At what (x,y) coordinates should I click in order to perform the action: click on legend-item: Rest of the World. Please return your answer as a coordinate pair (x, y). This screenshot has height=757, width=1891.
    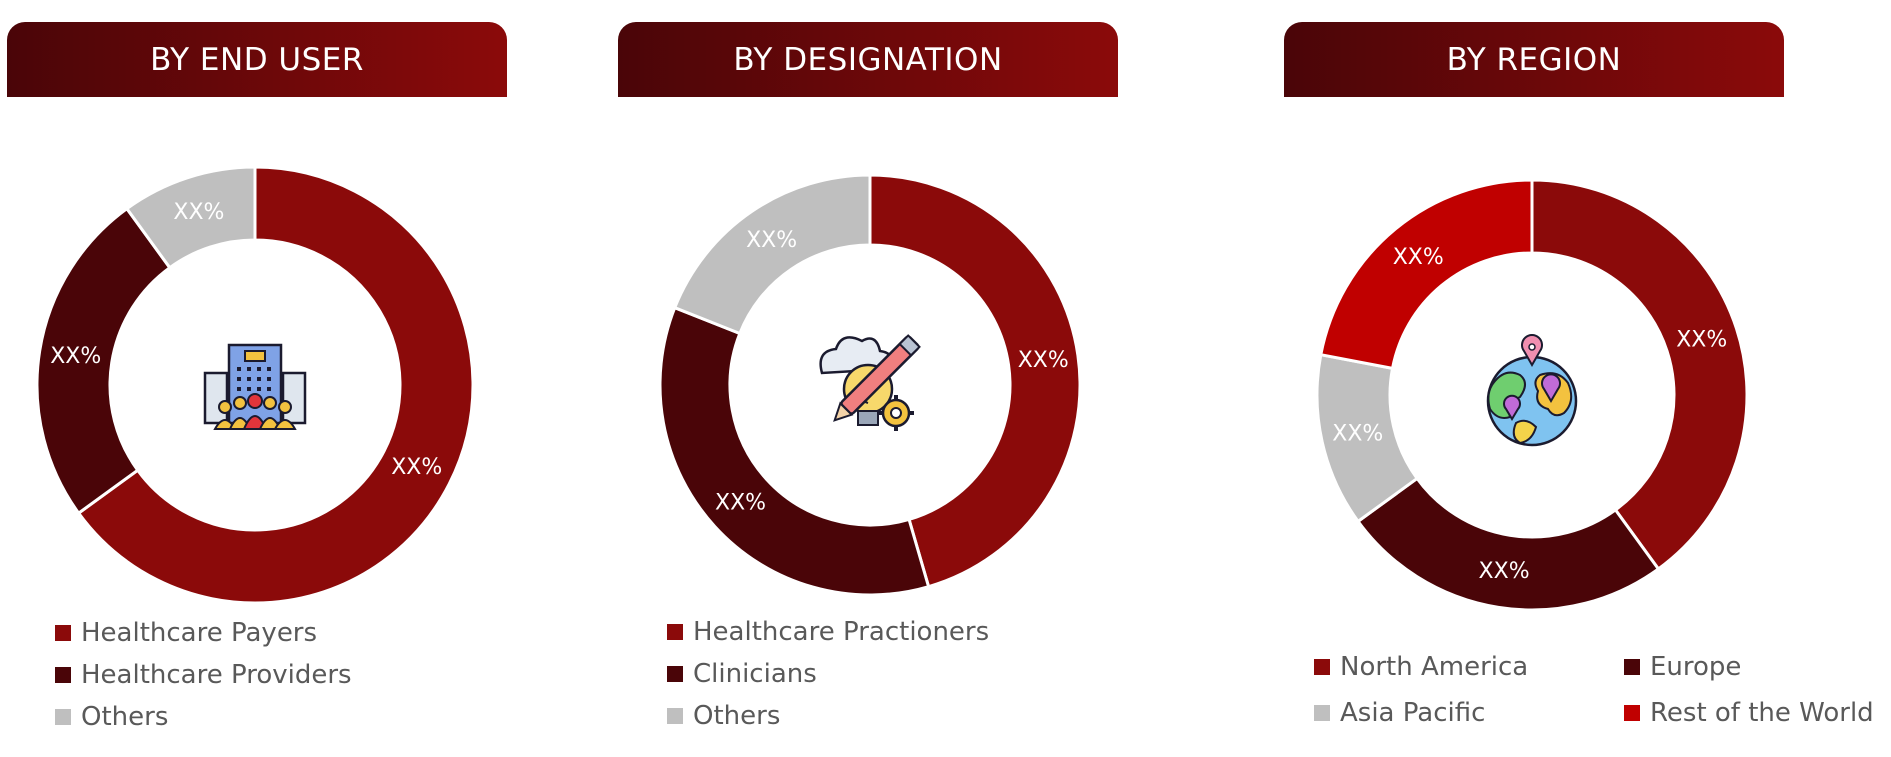
    Looking at the image, I should click on (1749, 713).